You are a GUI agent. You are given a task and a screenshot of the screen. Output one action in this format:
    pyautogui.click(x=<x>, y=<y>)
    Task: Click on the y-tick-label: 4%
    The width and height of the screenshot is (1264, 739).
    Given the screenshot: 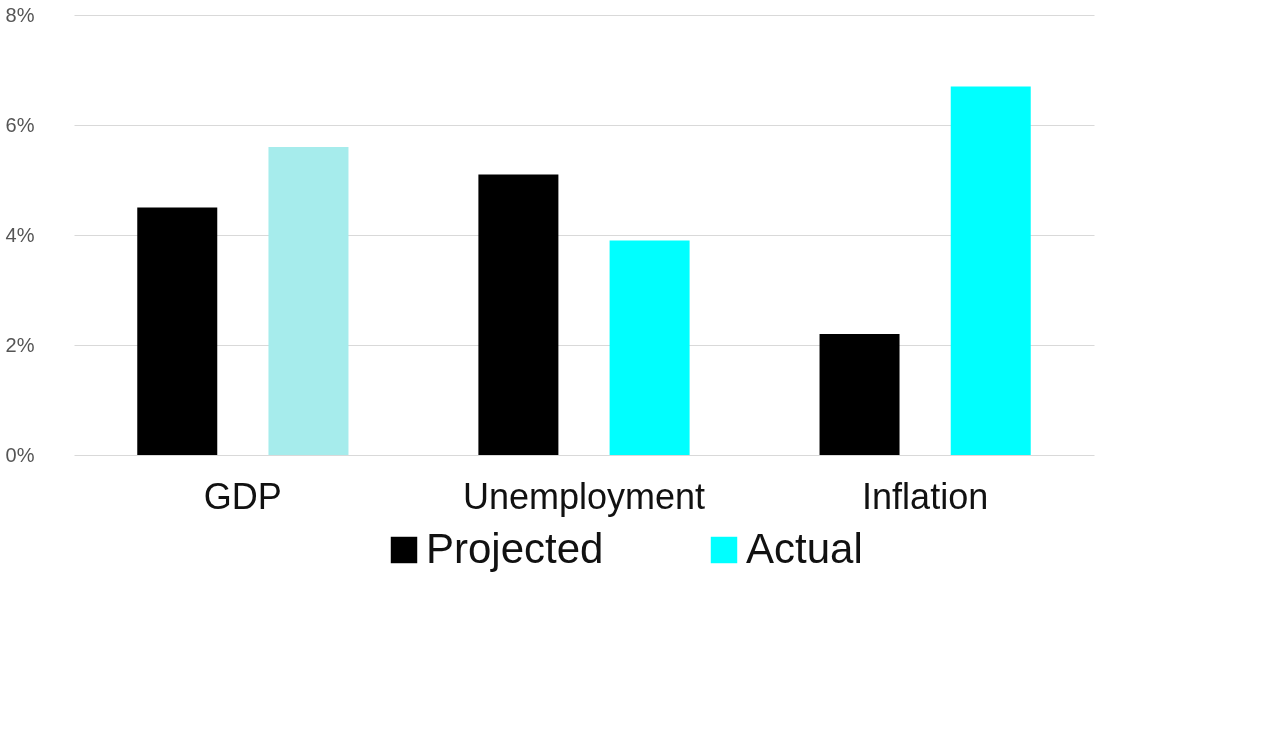 What is the action you would take?
    pyautogui.click(x=20, y=234)
    